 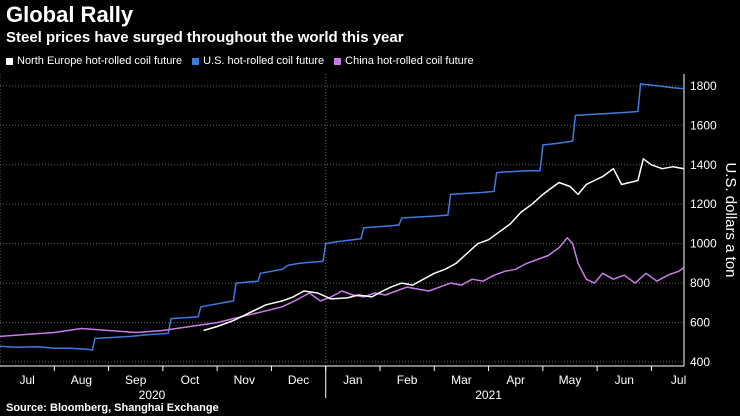 I want to click on legend-swatch-us, so click(x=196, y=61).